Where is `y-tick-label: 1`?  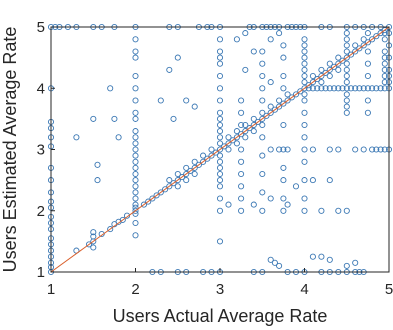
y-tick-label: 1 is located at coordinates (41, 272).